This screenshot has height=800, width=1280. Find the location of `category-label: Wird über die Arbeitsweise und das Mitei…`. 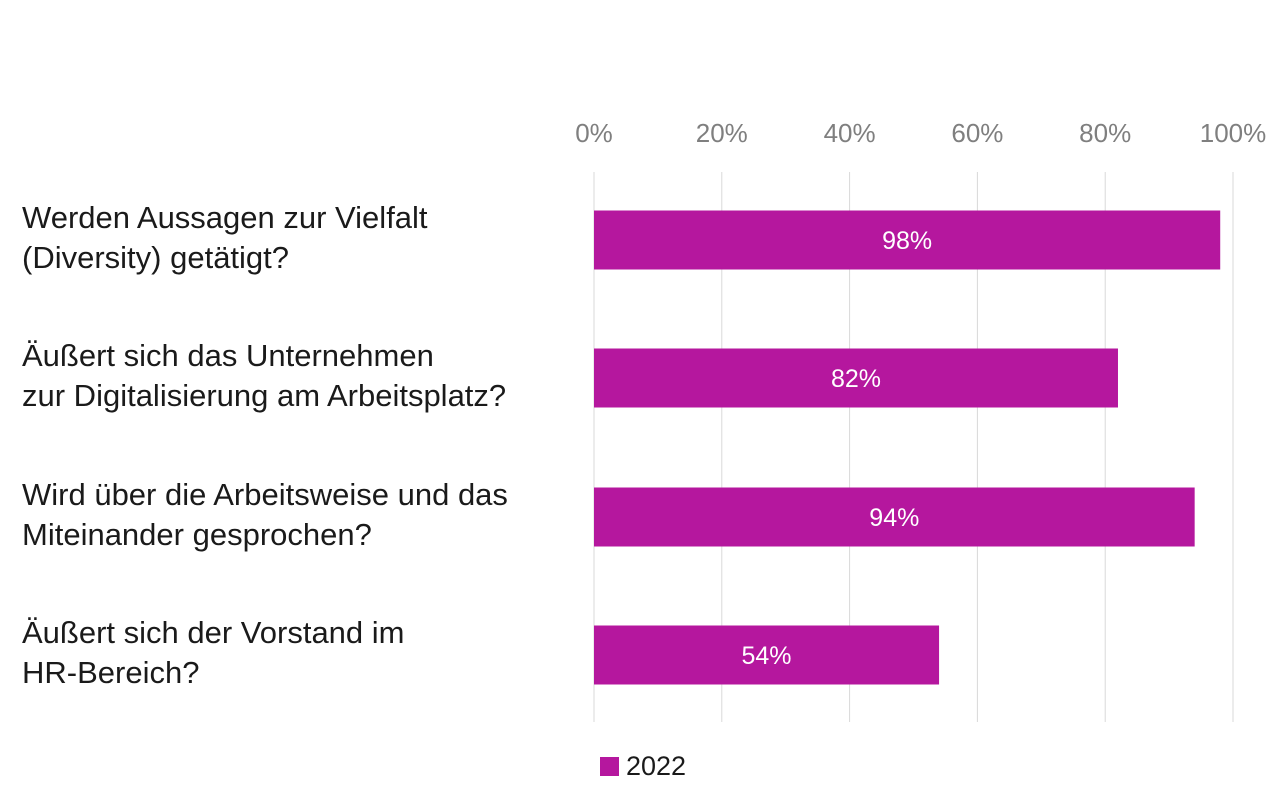

category-label: Wird über die Arbeitsweise und das Mitei… is located at coordinates (265, 514).